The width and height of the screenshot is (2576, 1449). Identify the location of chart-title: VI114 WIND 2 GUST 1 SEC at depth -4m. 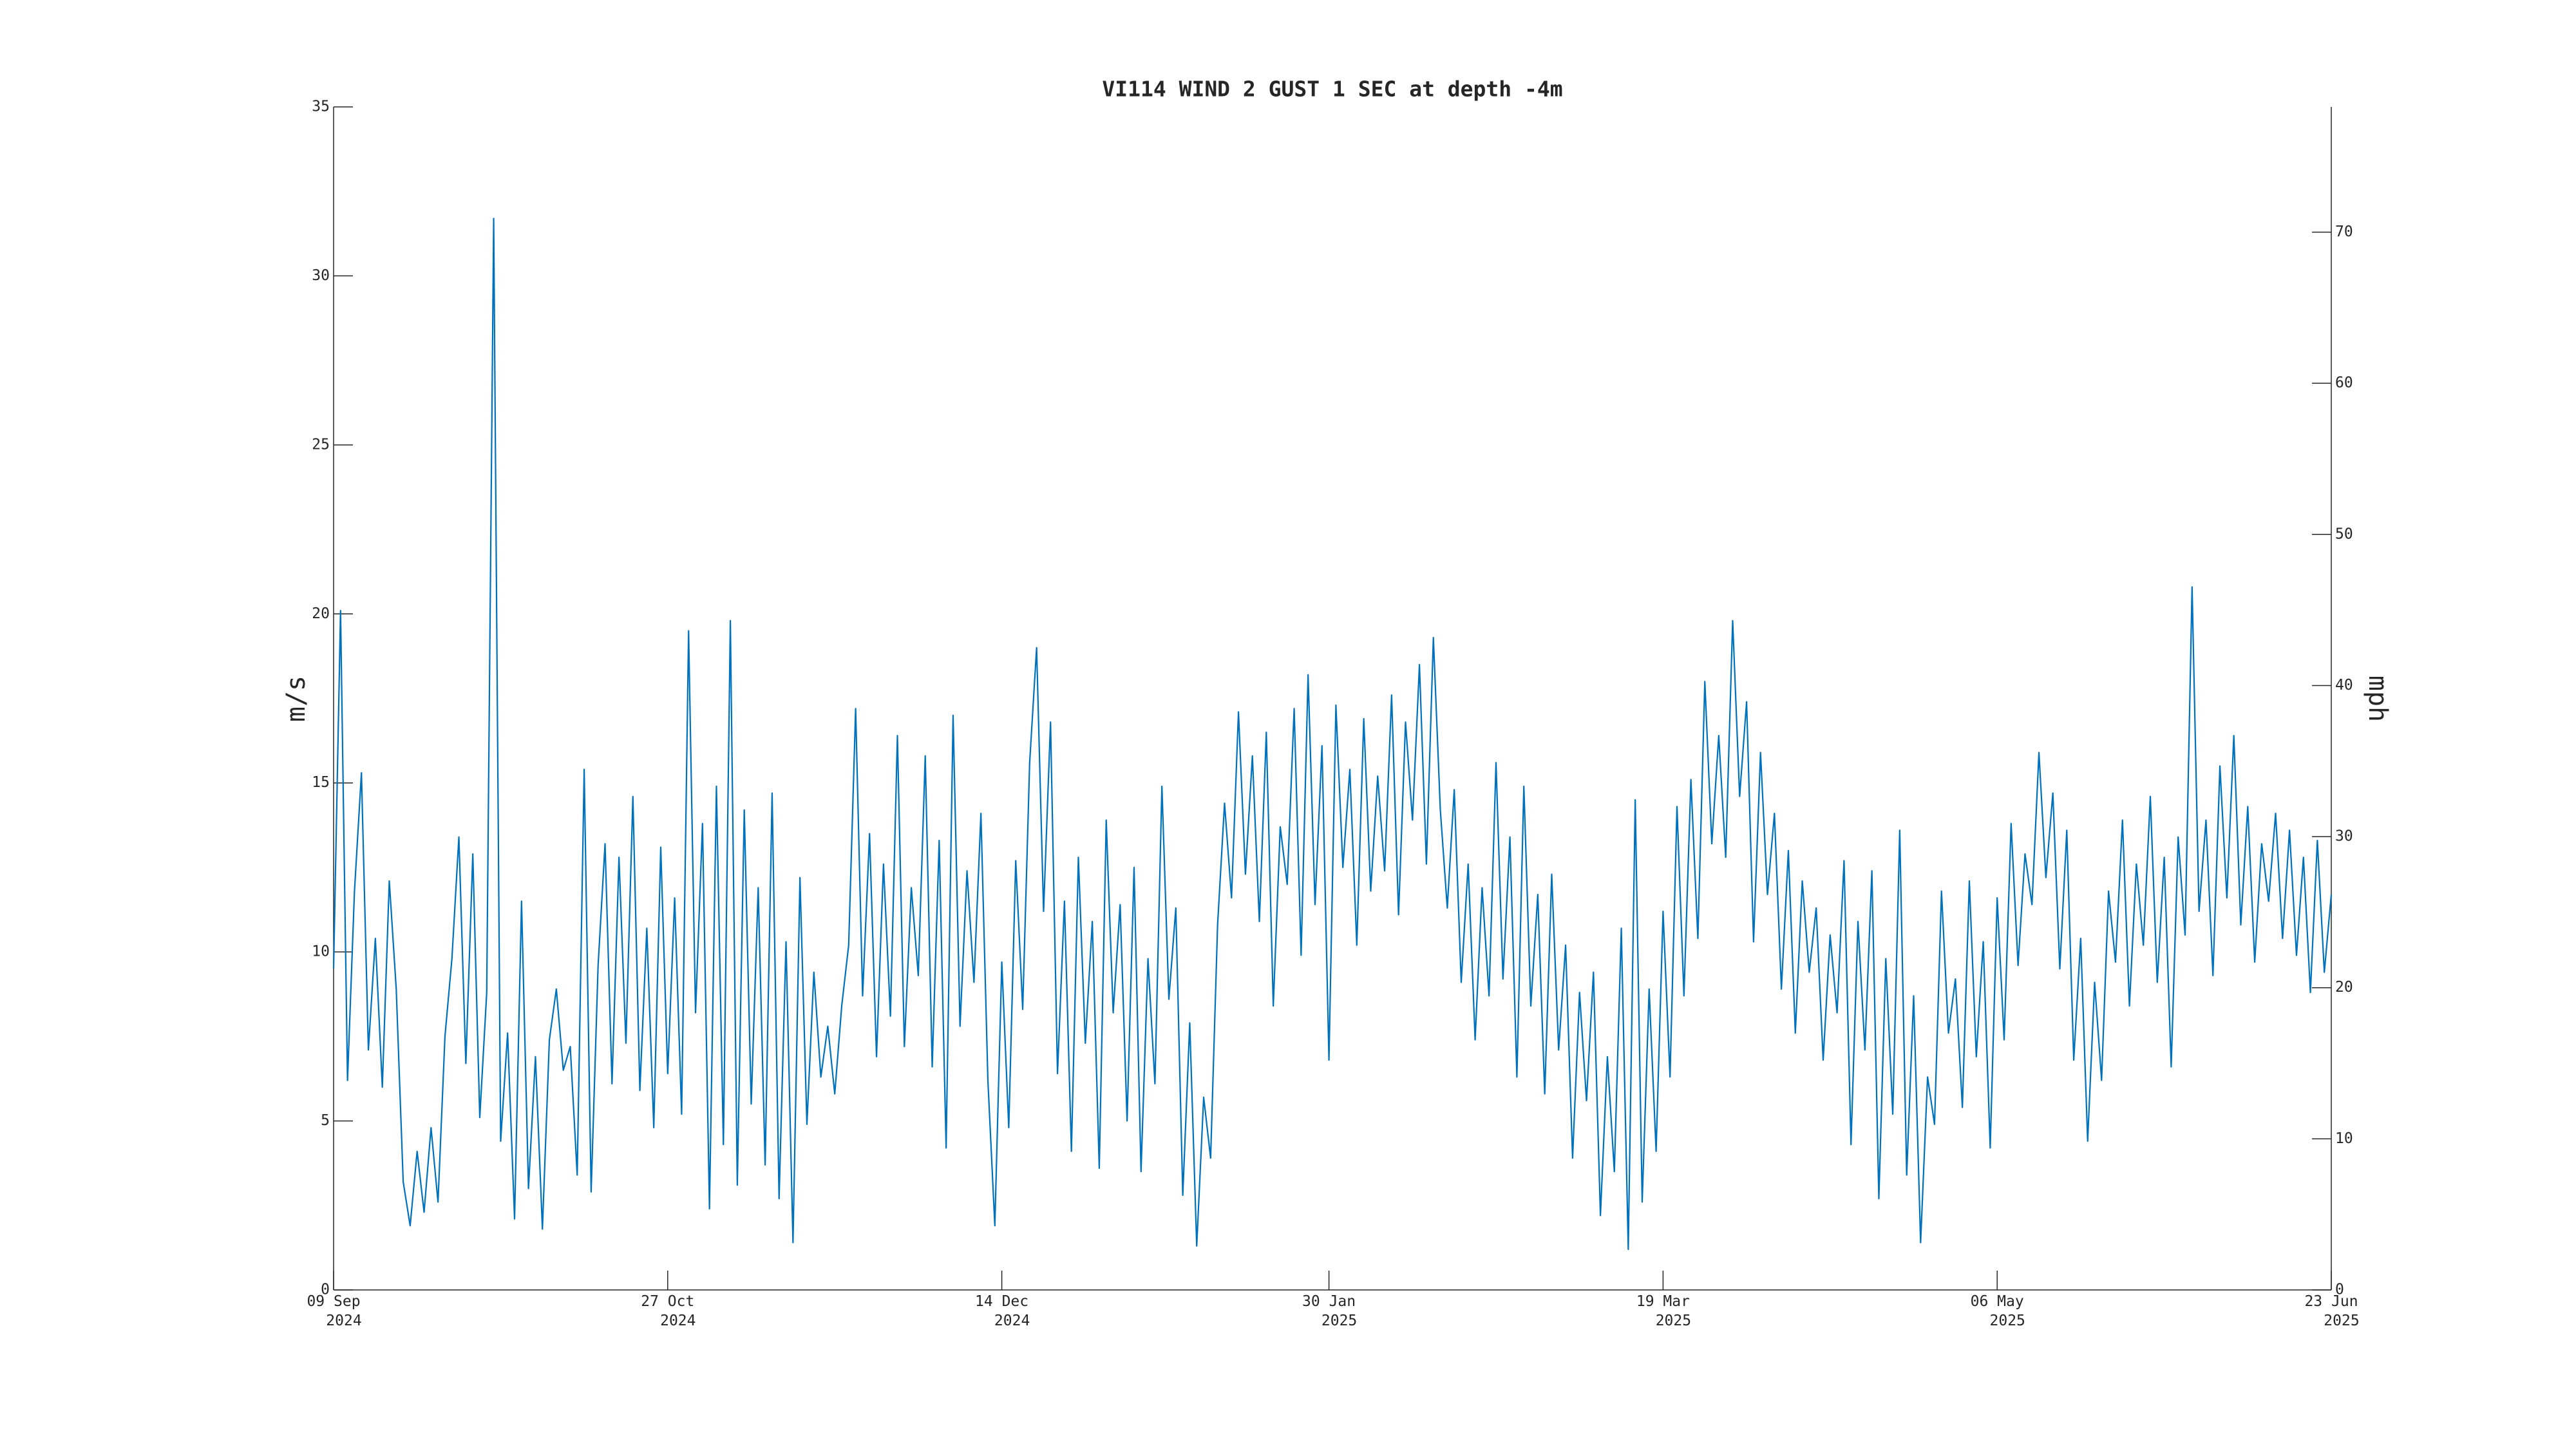
(1332, 89).